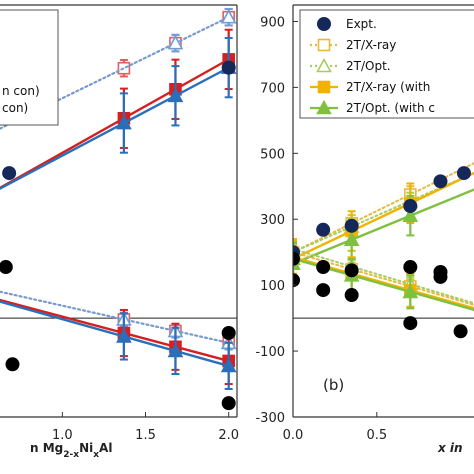 Image resolution: width=474 pixels, height=474 pixels. What do you see at coordinates (15, 108) in the screenshot?
I see `panel-a-legend-label-1: con)` at bounding box center [15, 108].